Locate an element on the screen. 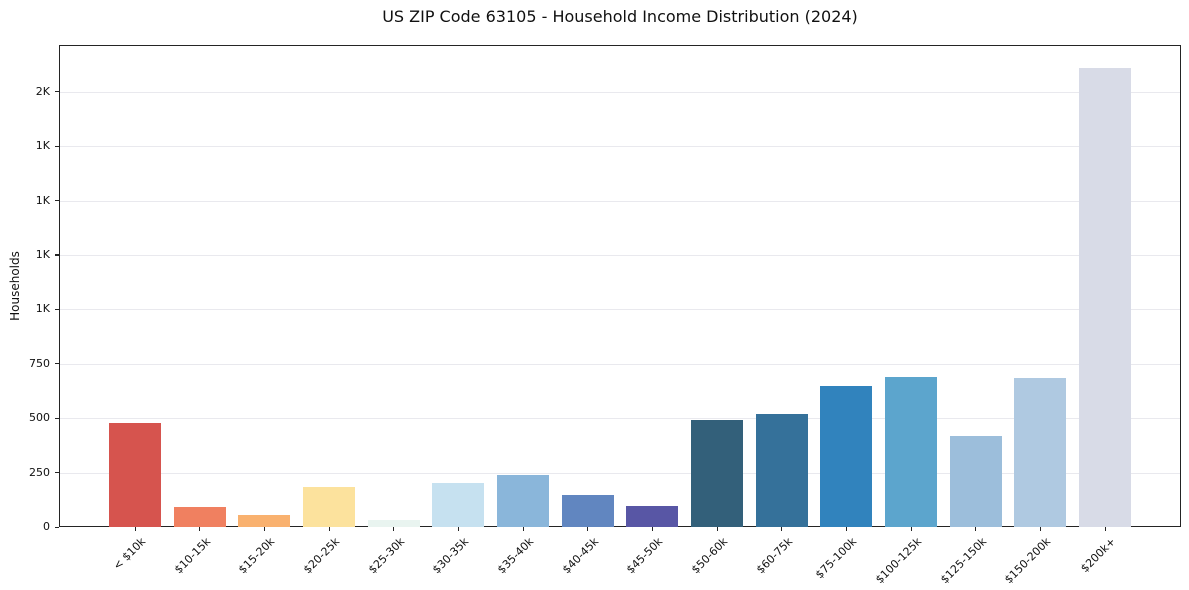 This screenshot has width=1189, height=590. x-tick-label: $200k+ is located at coordinates (1098, 555).